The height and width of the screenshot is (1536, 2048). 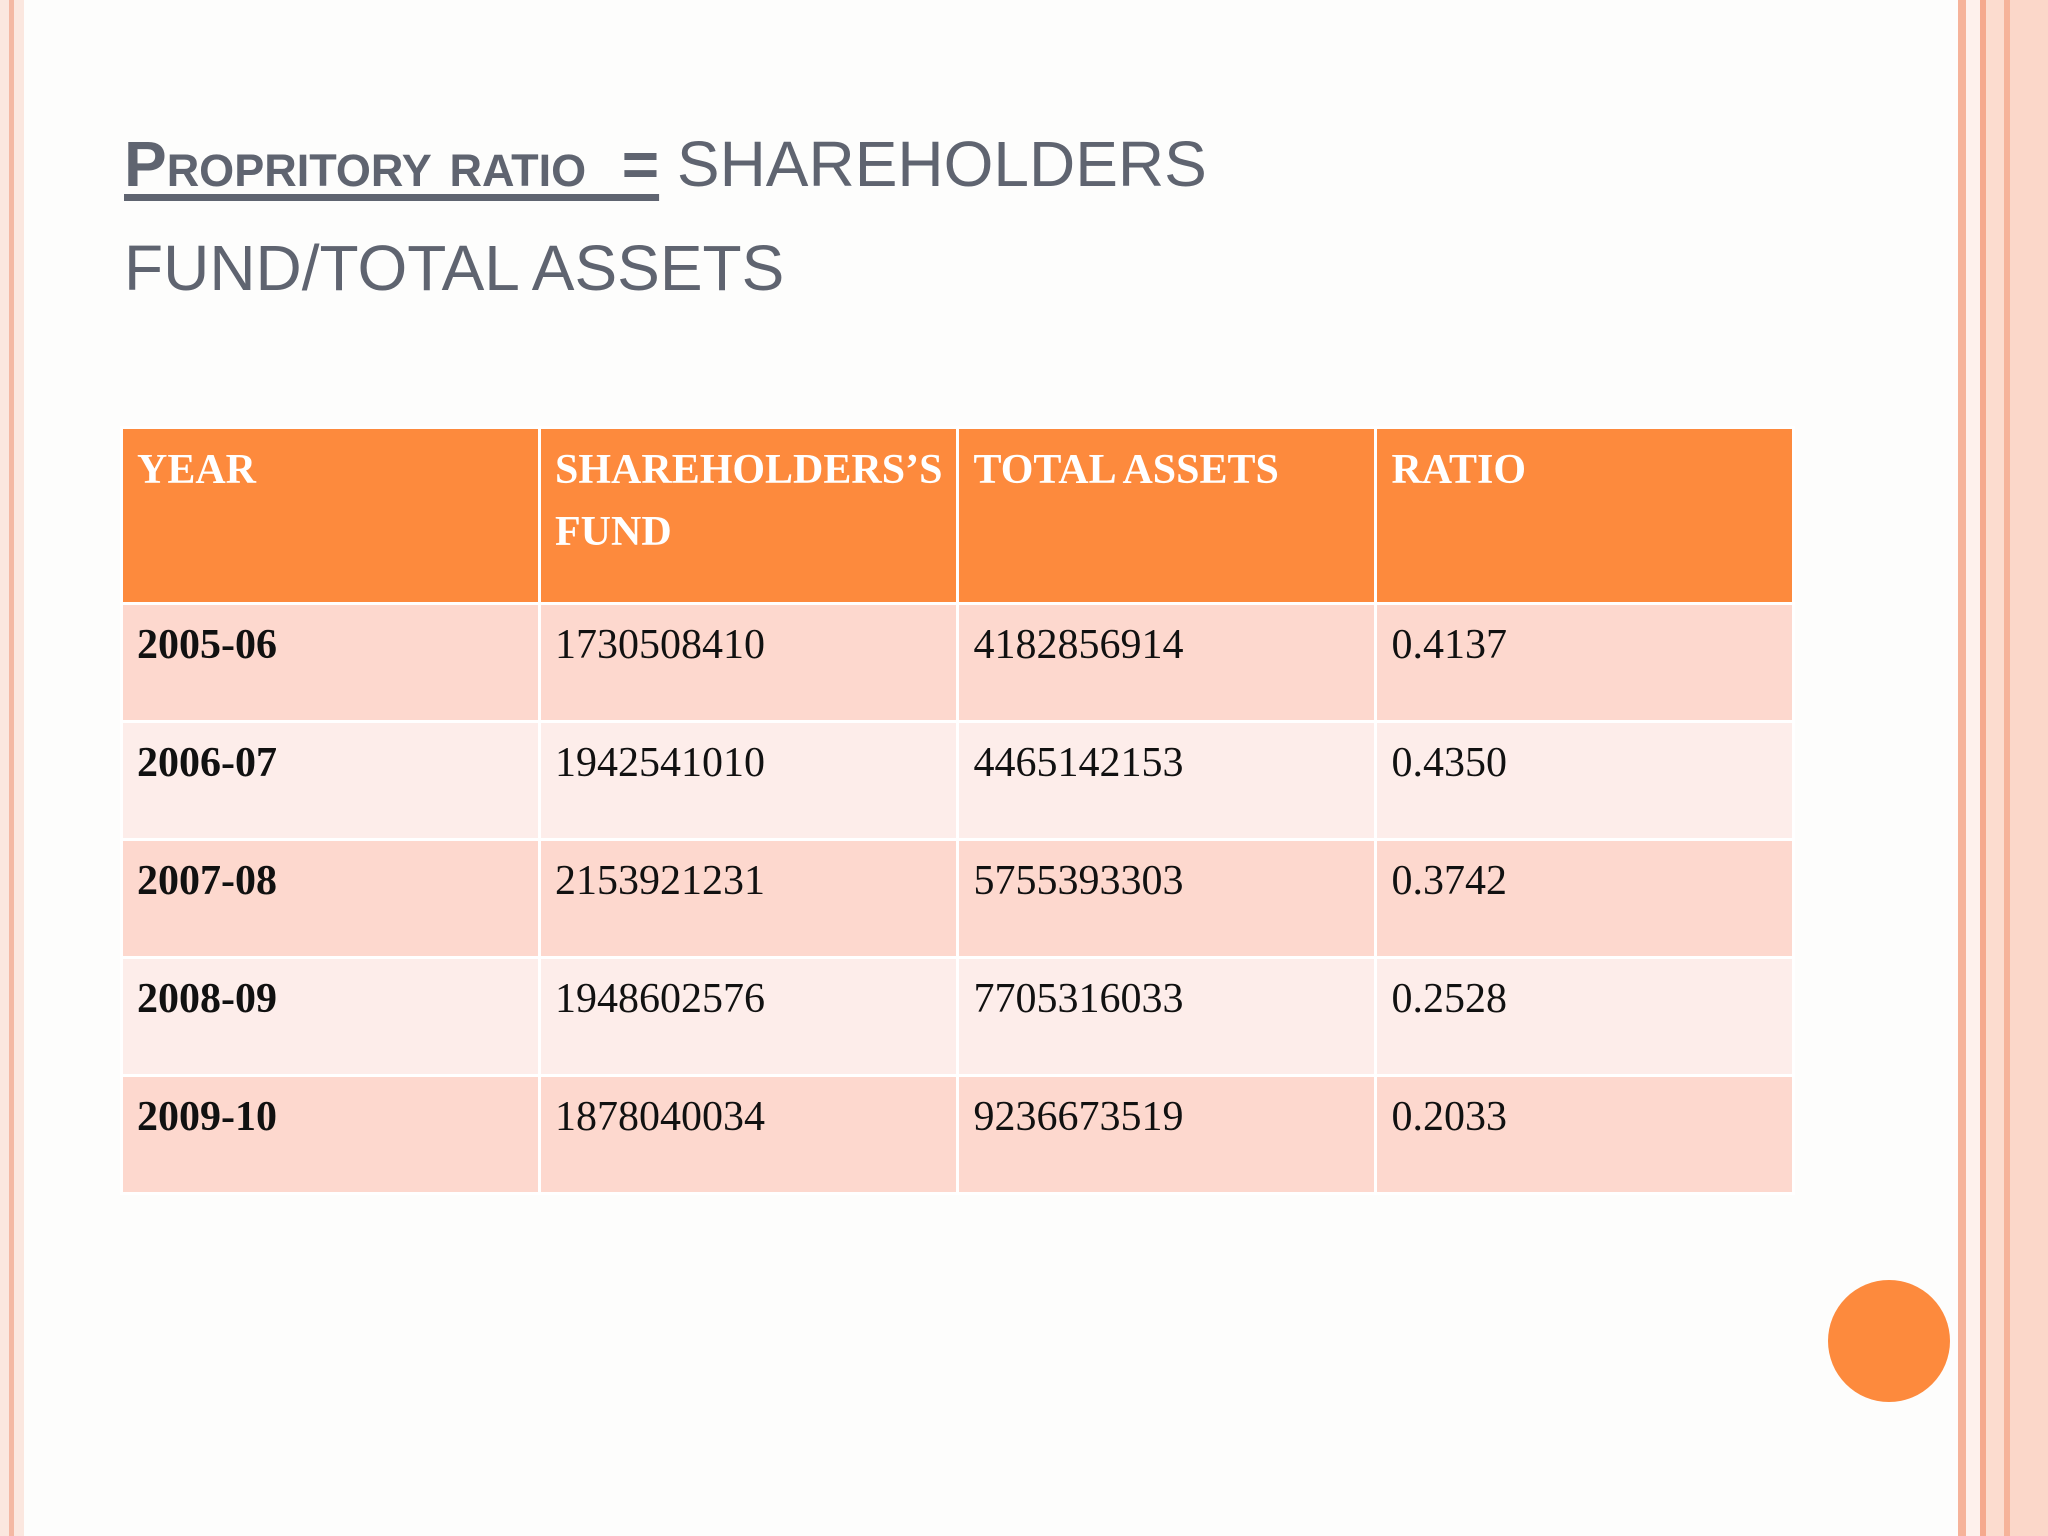 What do you see at coordinates (454, 268) in the screenshot?
I see `title-formula-part2: FUND/TOTAL ASSETS` at bounding box center [454, 268].